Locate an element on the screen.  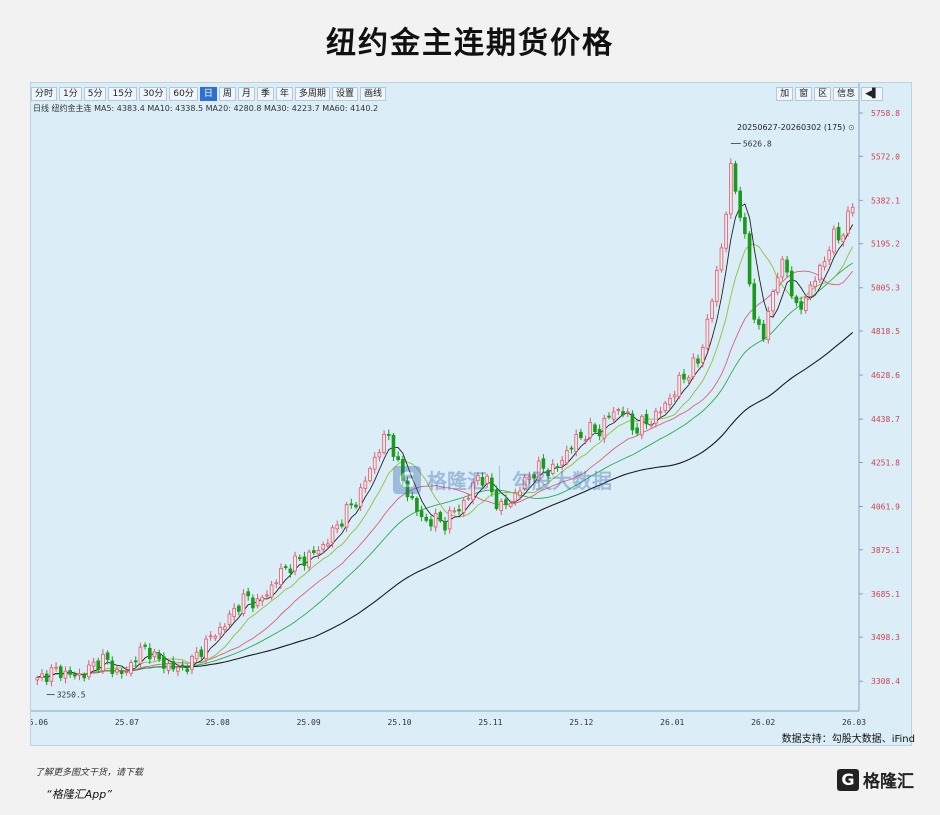
y-tick-label: 5758.8 is located at coordinates (885, 113).